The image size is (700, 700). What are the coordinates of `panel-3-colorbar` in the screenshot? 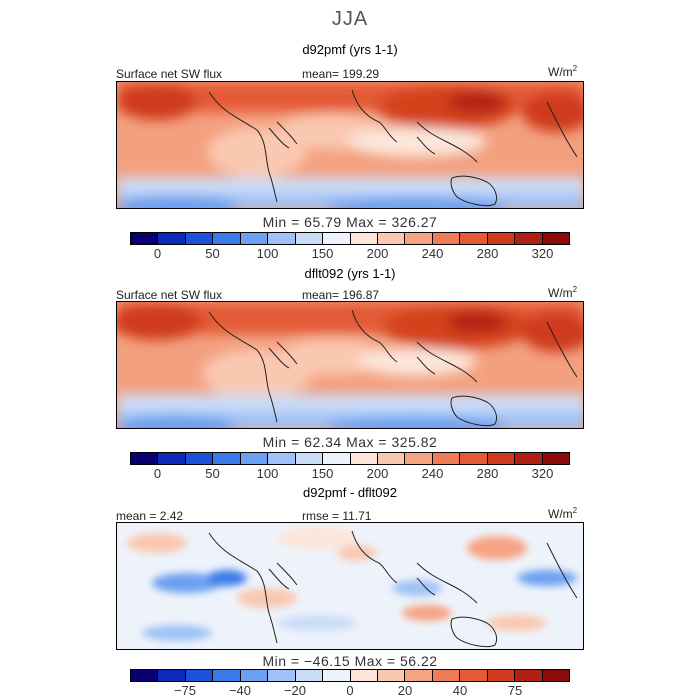 It's located at (350, 675).